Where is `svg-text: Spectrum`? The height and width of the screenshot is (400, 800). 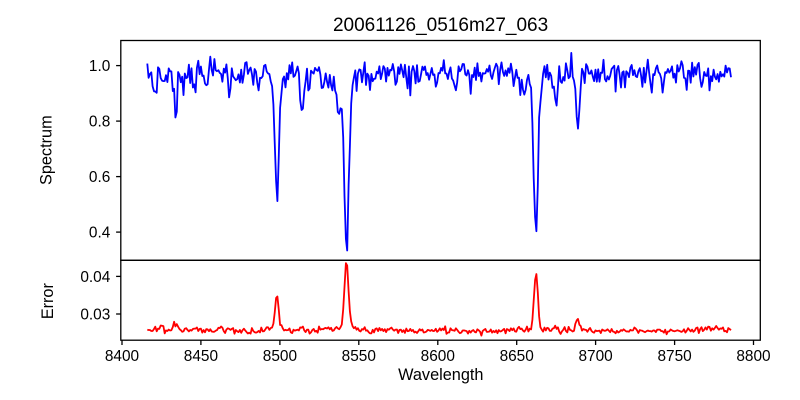
svg-text: Spectrum is located at coordinates (47, 150).